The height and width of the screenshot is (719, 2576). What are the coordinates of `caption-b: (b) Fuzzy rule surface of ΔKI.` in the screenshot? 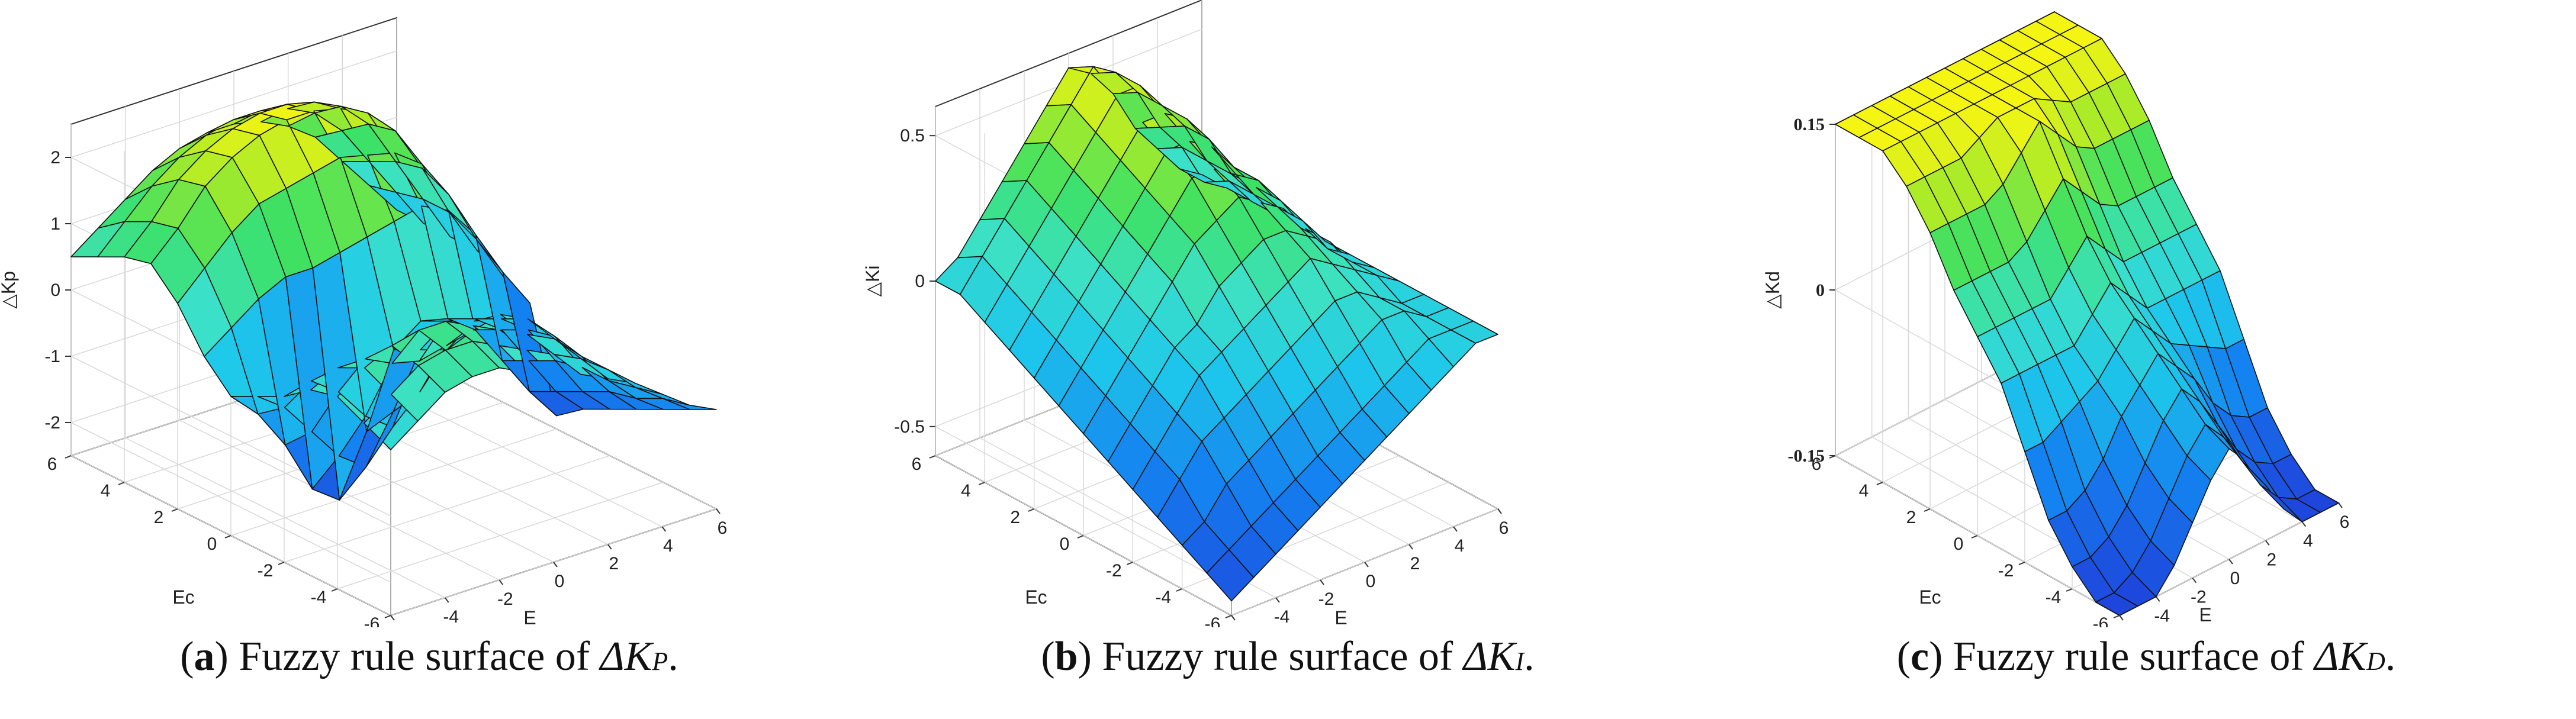 It's located at (1288, 656).